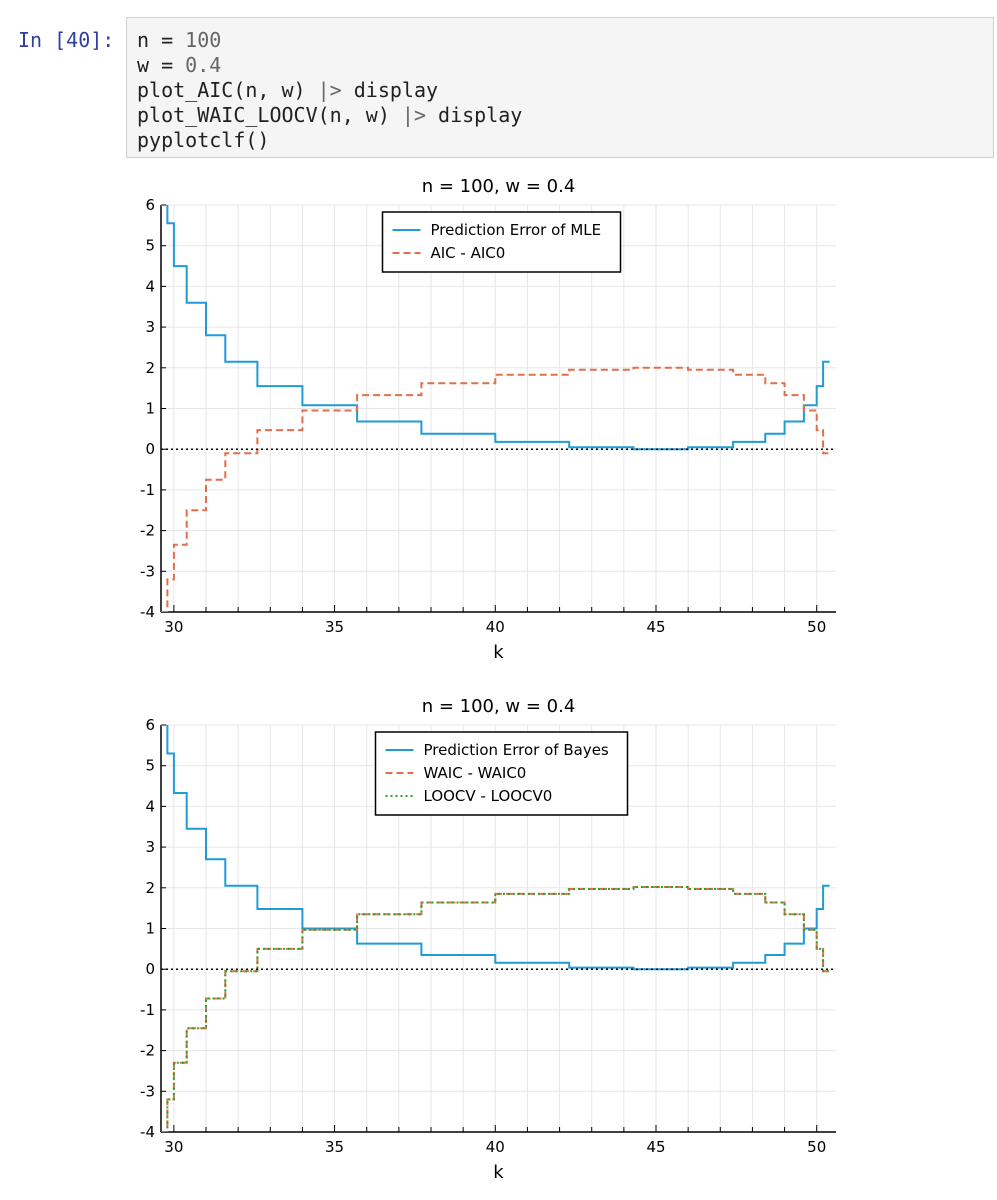  I want to click on legend-label: LOOCV - LOOCV0, so click(488, 796).